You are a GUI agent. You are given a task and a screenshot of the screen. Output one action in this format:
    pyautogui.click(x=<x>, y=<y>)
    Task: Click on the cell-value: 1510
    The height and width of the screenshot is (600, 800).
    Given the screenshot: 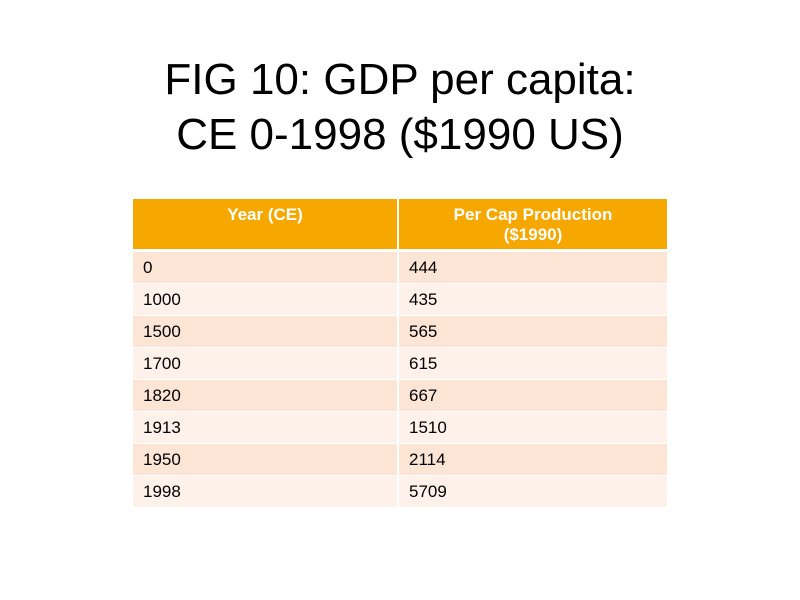 What is the action you would take?
    pyautogui.click(x=532, y=428)
    